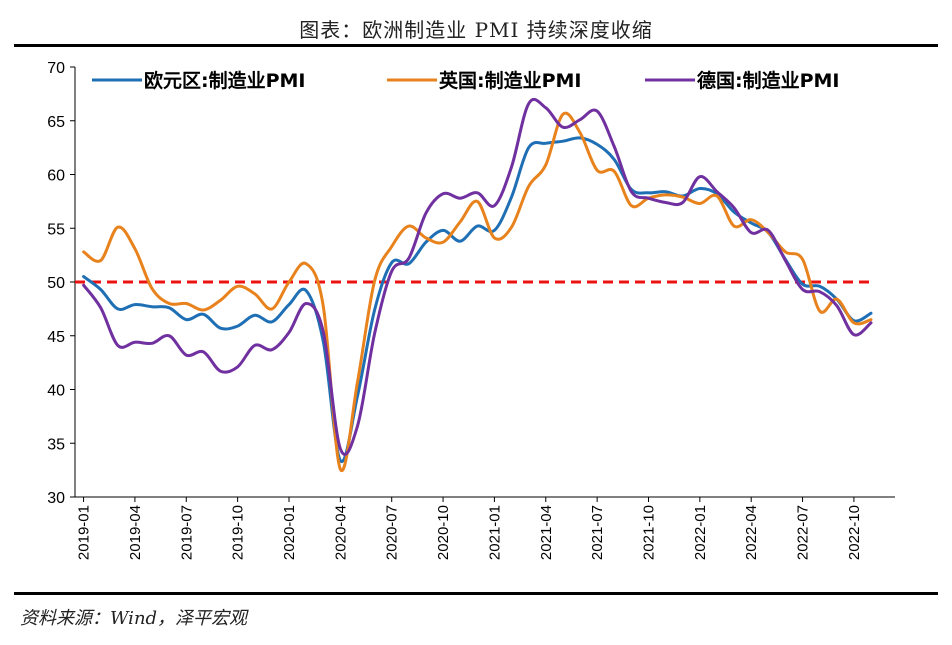 The width and height of the screenshot is (952, 645). Describe the element at coordinates (56, 337) in the screenshot. I see `y-tick-label: 45` at that location.